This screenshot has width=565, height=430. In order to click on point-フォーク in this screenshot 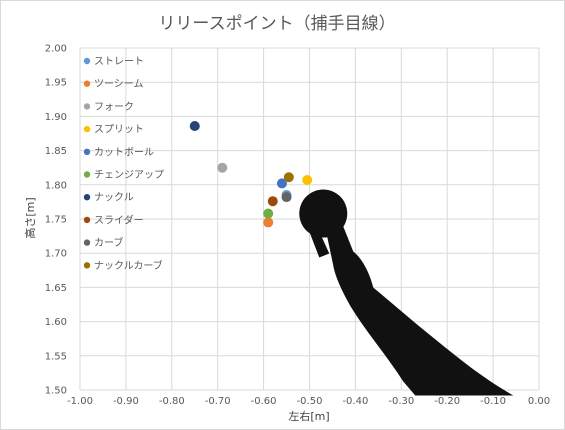, I will do `click(222, 167)`.